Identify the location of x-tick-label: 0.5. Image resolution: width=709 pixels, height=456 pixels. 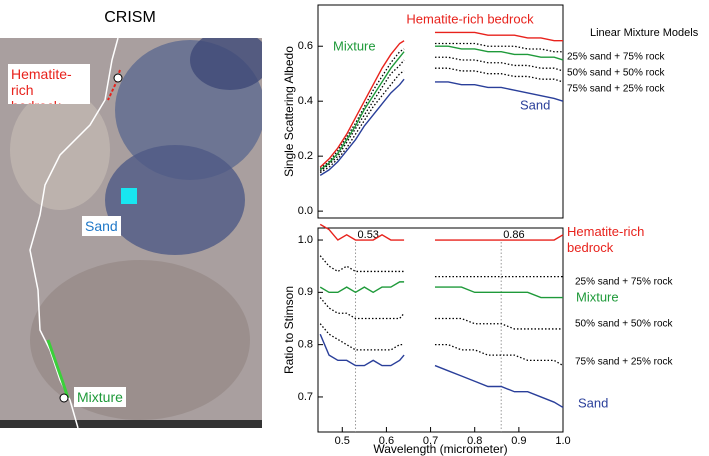
(342, 441).